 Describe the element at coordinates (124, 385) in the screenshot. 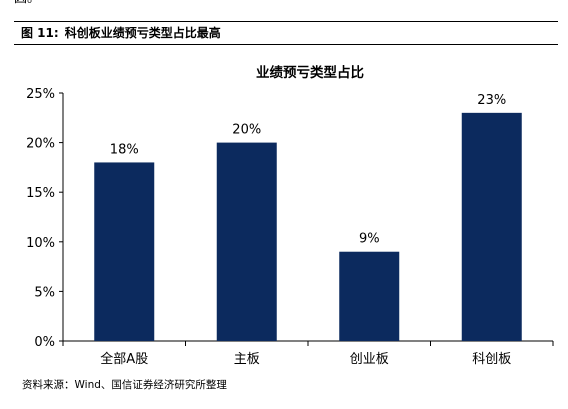

I see `source-note: 资料来源：Wind、国信证券经济研究所整理` at that location.